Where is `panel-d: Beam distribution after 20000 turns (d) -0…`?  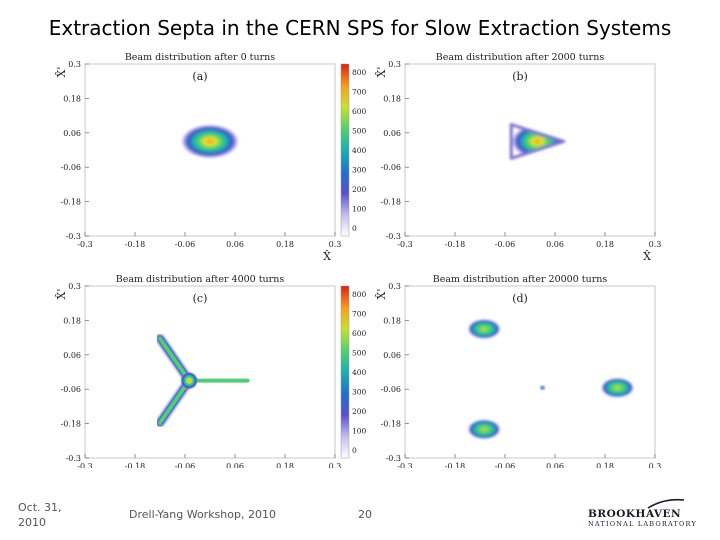 panel-d: Beam distribution after 20000 turns (d) -0… is located at coordinates (518, 371).